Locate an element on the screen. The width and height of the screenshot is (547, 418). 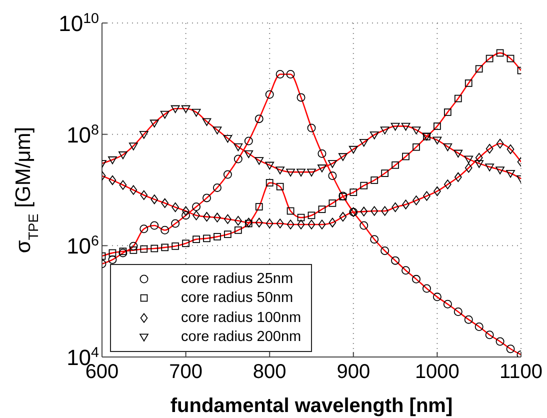
x-tick-label: 1100 is located at coordinates (521, 372).